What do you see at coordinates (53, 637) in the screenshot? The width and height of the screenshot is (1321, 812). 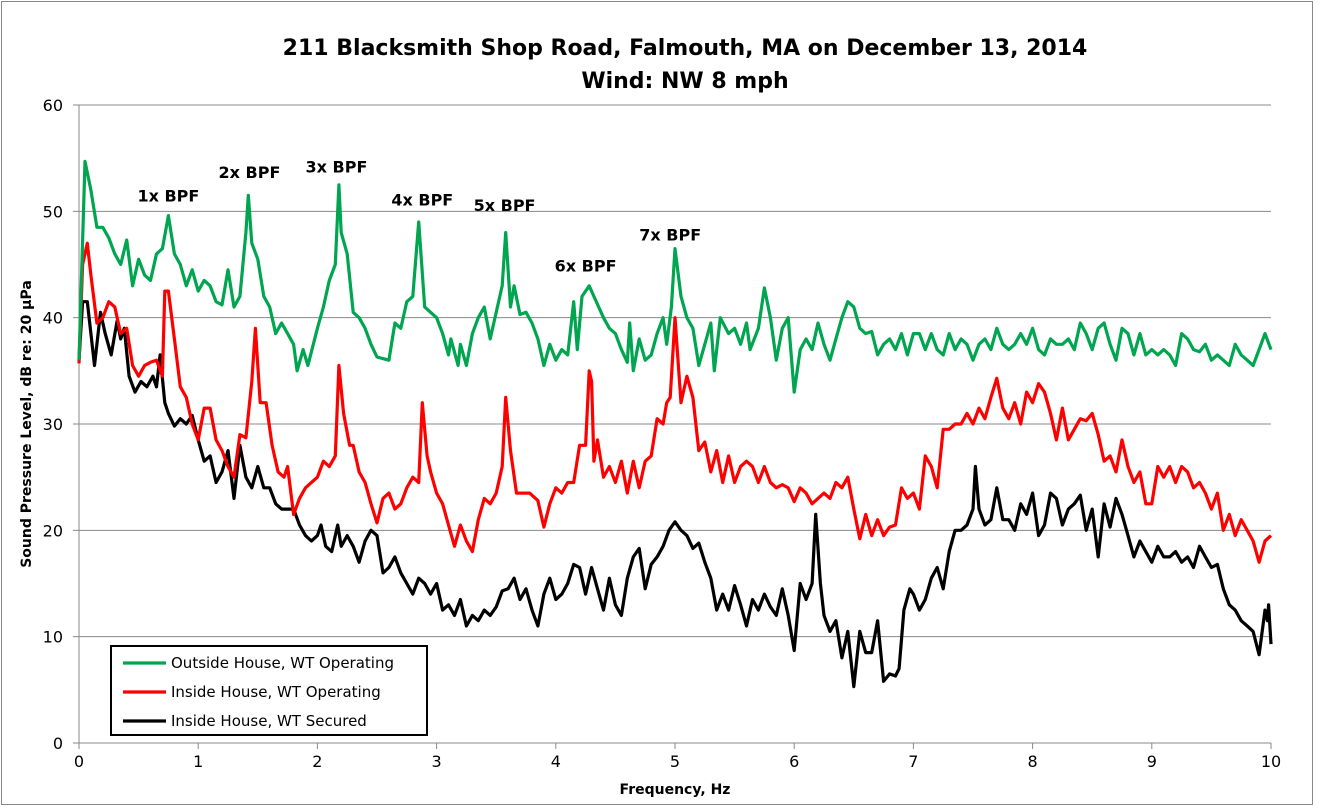 I see `y-tick-label: 10` at bounding box center [53, 637].